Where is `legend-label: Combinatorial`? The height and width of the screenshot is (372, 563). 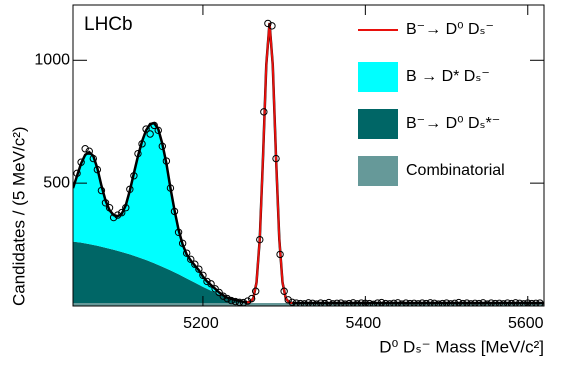
legend-label: Combinatorial is located at coordinates (455, 170).